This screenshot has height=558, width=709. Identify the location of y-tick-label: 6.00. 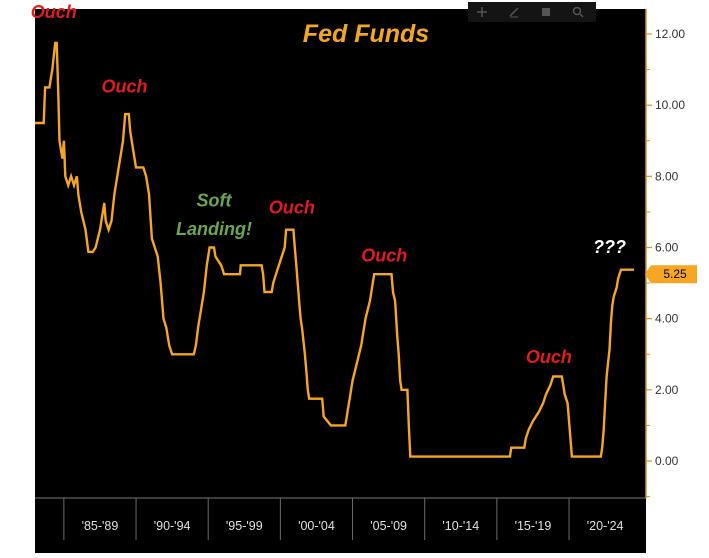
(667, 248).